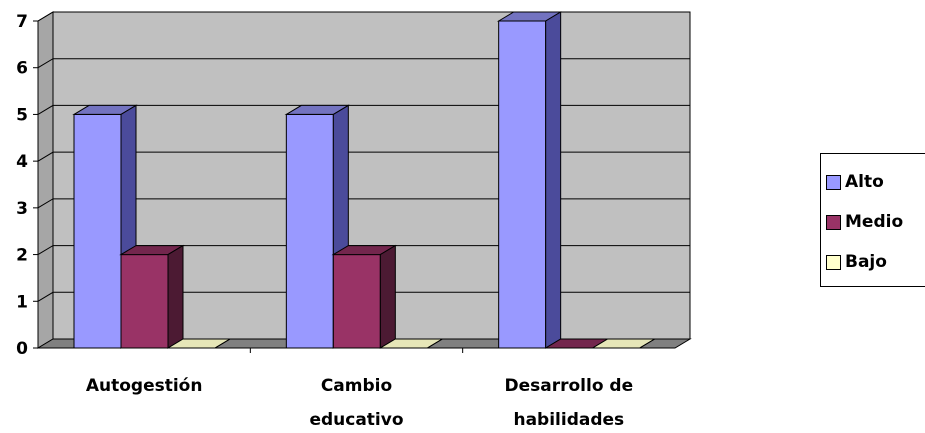 Image resolution: width=925 pixels, height=433 pixels. What do you see at coordinates (833, 262) in the screenshot?
I see `legend-swatch-bajo` at bounding box center [833, 262].